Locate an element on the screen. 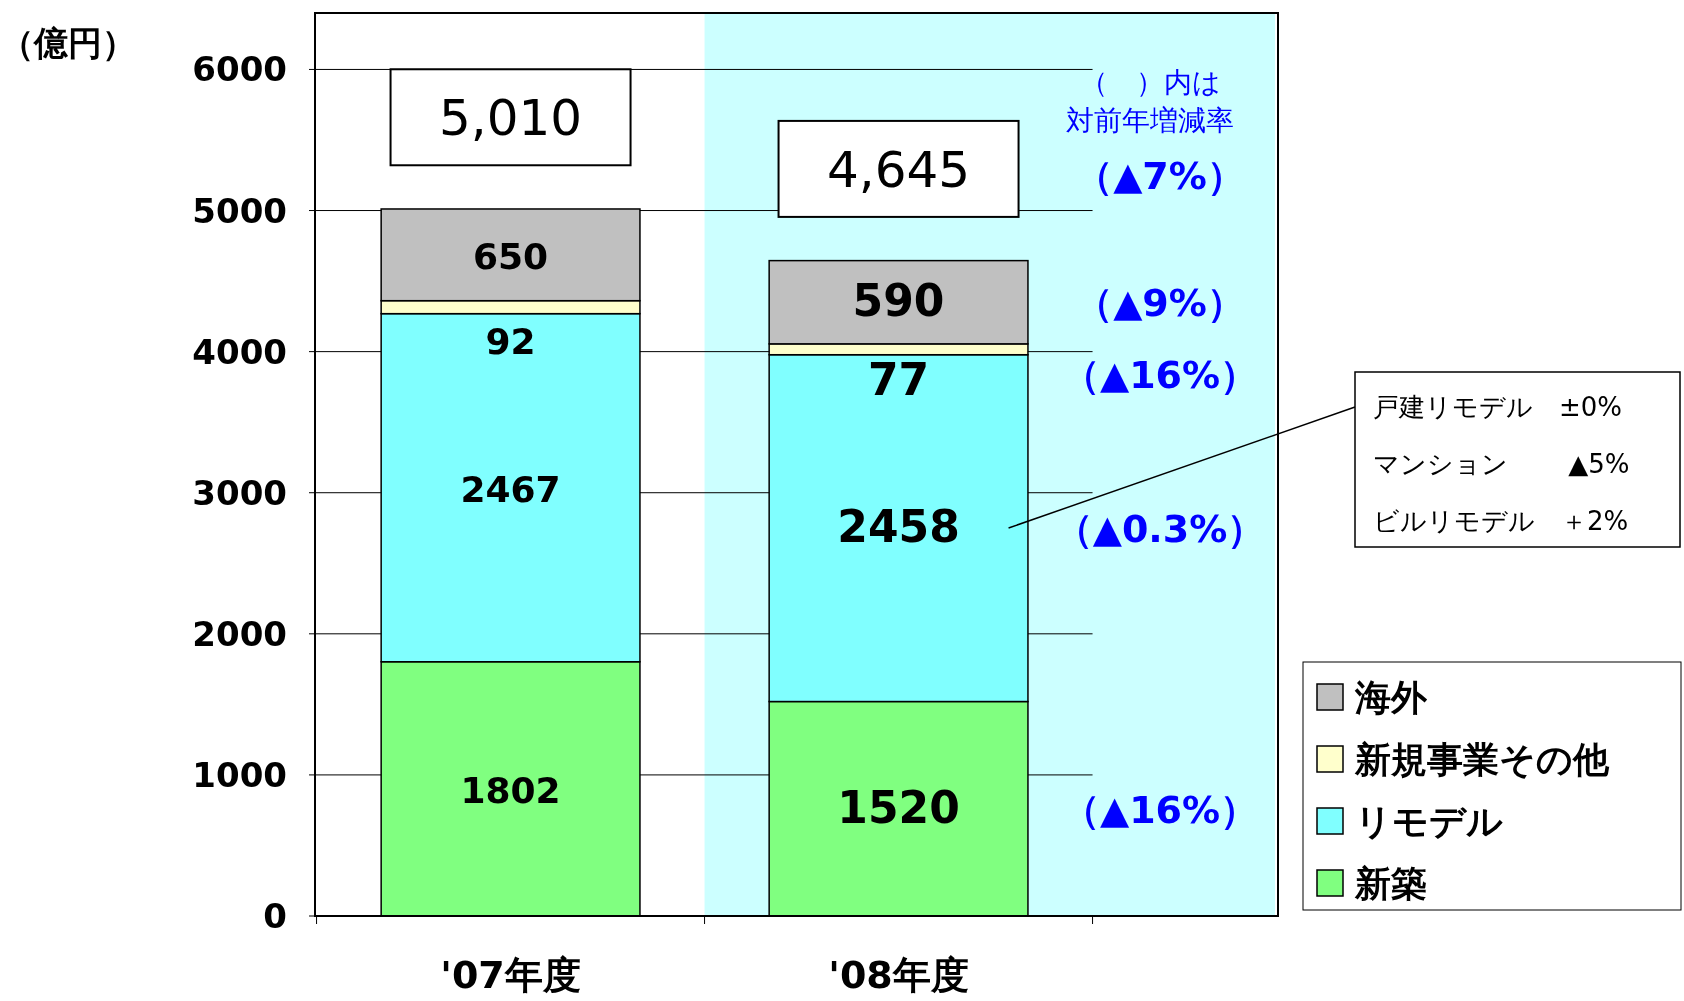  annotation: （▲0.3%） is located at coordinates (1160, 528).